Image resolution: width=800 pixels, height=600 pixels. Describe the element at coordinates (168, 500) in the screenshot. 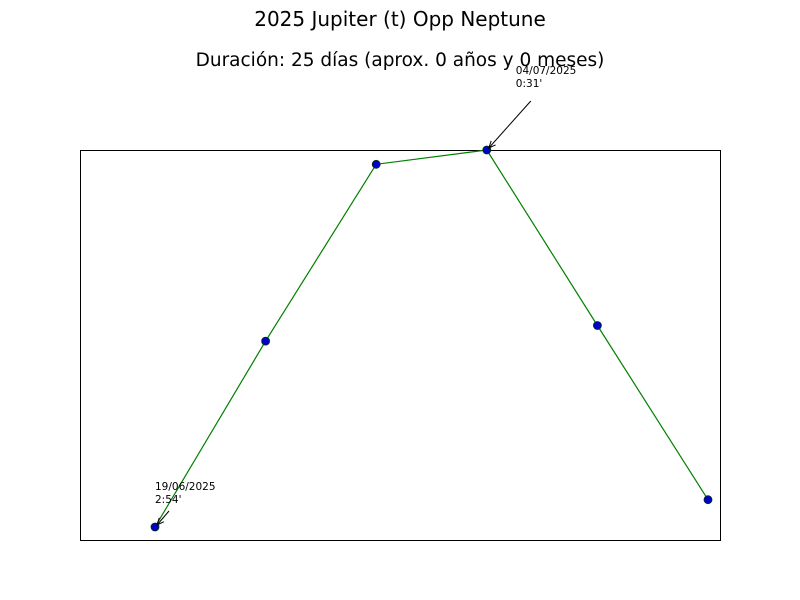

I see `annotation-value: 2:54'` at that location.